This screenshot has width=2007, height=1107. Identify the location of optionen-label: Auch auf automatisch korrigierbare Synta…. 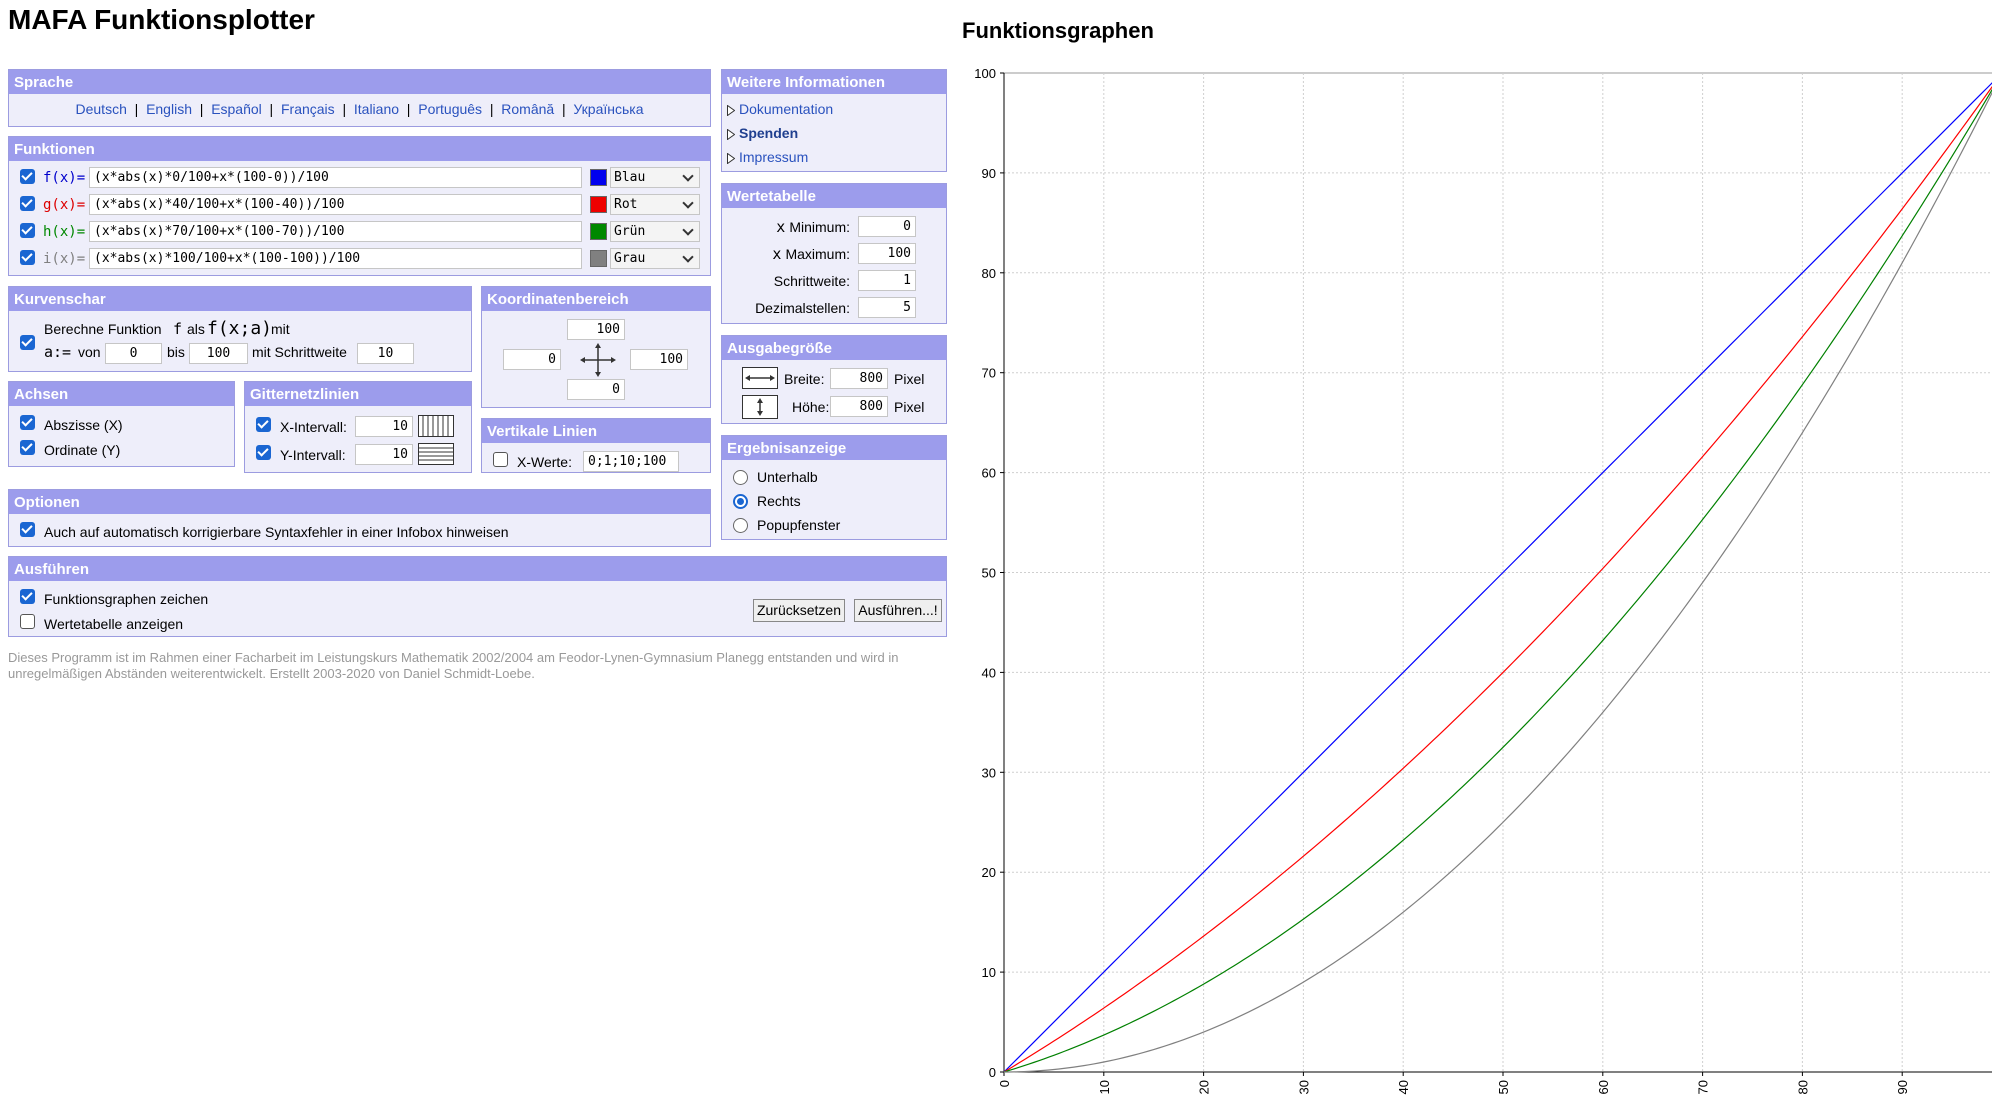
(276, 532).